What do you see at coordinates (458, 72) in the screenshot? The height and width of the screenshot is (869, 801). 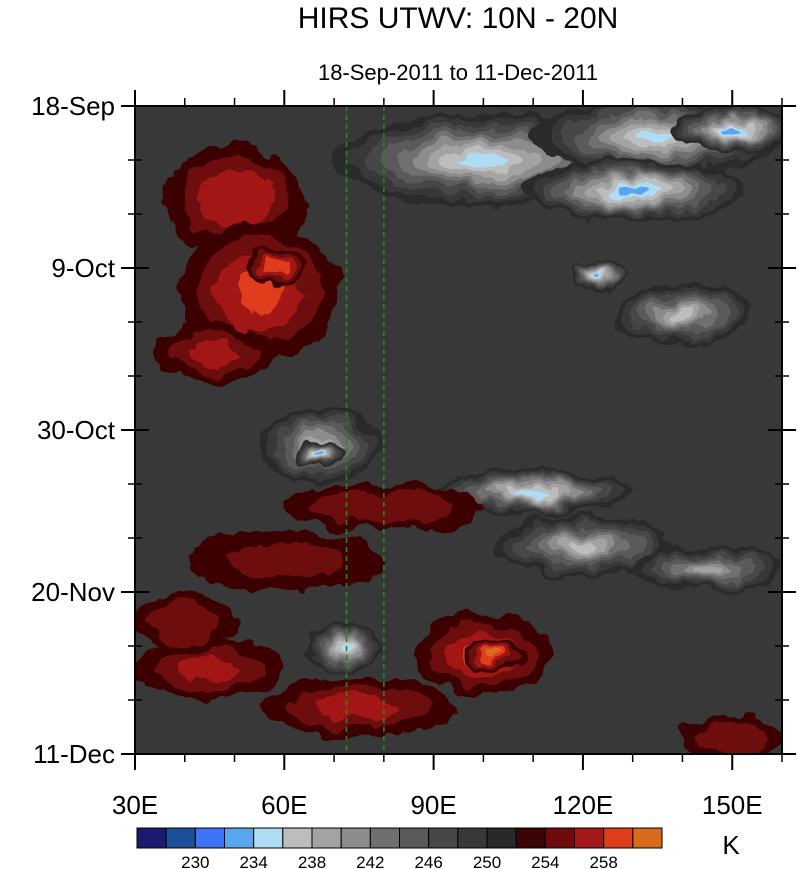 I see `chart-subtitle: 18-Sep-2011 to 11-Dec-2011` at bounding box center [458, 72].